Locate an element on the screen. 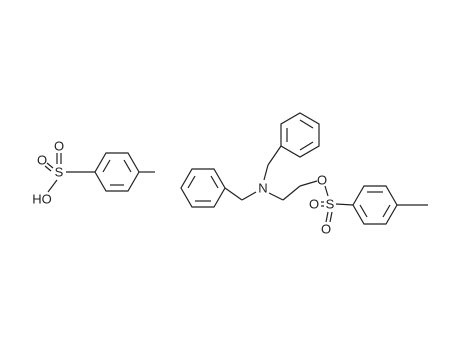  atom-label: N is located at coordinates (262, 188).